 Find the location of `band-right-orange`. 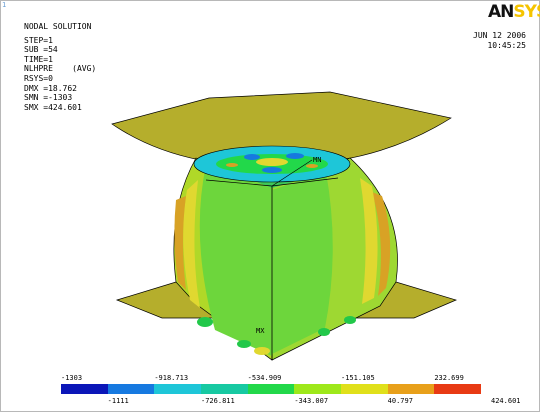

band-right-orange is located at coordinates (381, 244).